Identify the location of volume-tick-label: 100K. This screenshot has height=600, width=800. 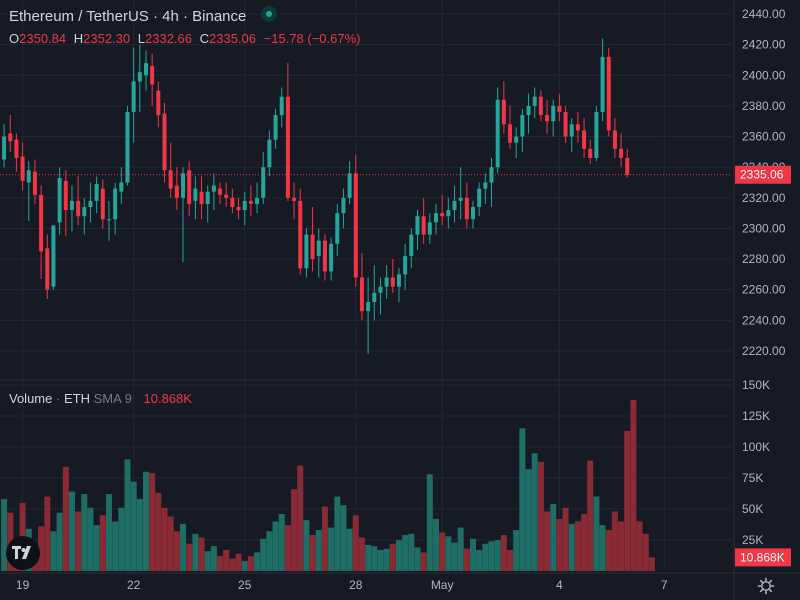
(756, 447).